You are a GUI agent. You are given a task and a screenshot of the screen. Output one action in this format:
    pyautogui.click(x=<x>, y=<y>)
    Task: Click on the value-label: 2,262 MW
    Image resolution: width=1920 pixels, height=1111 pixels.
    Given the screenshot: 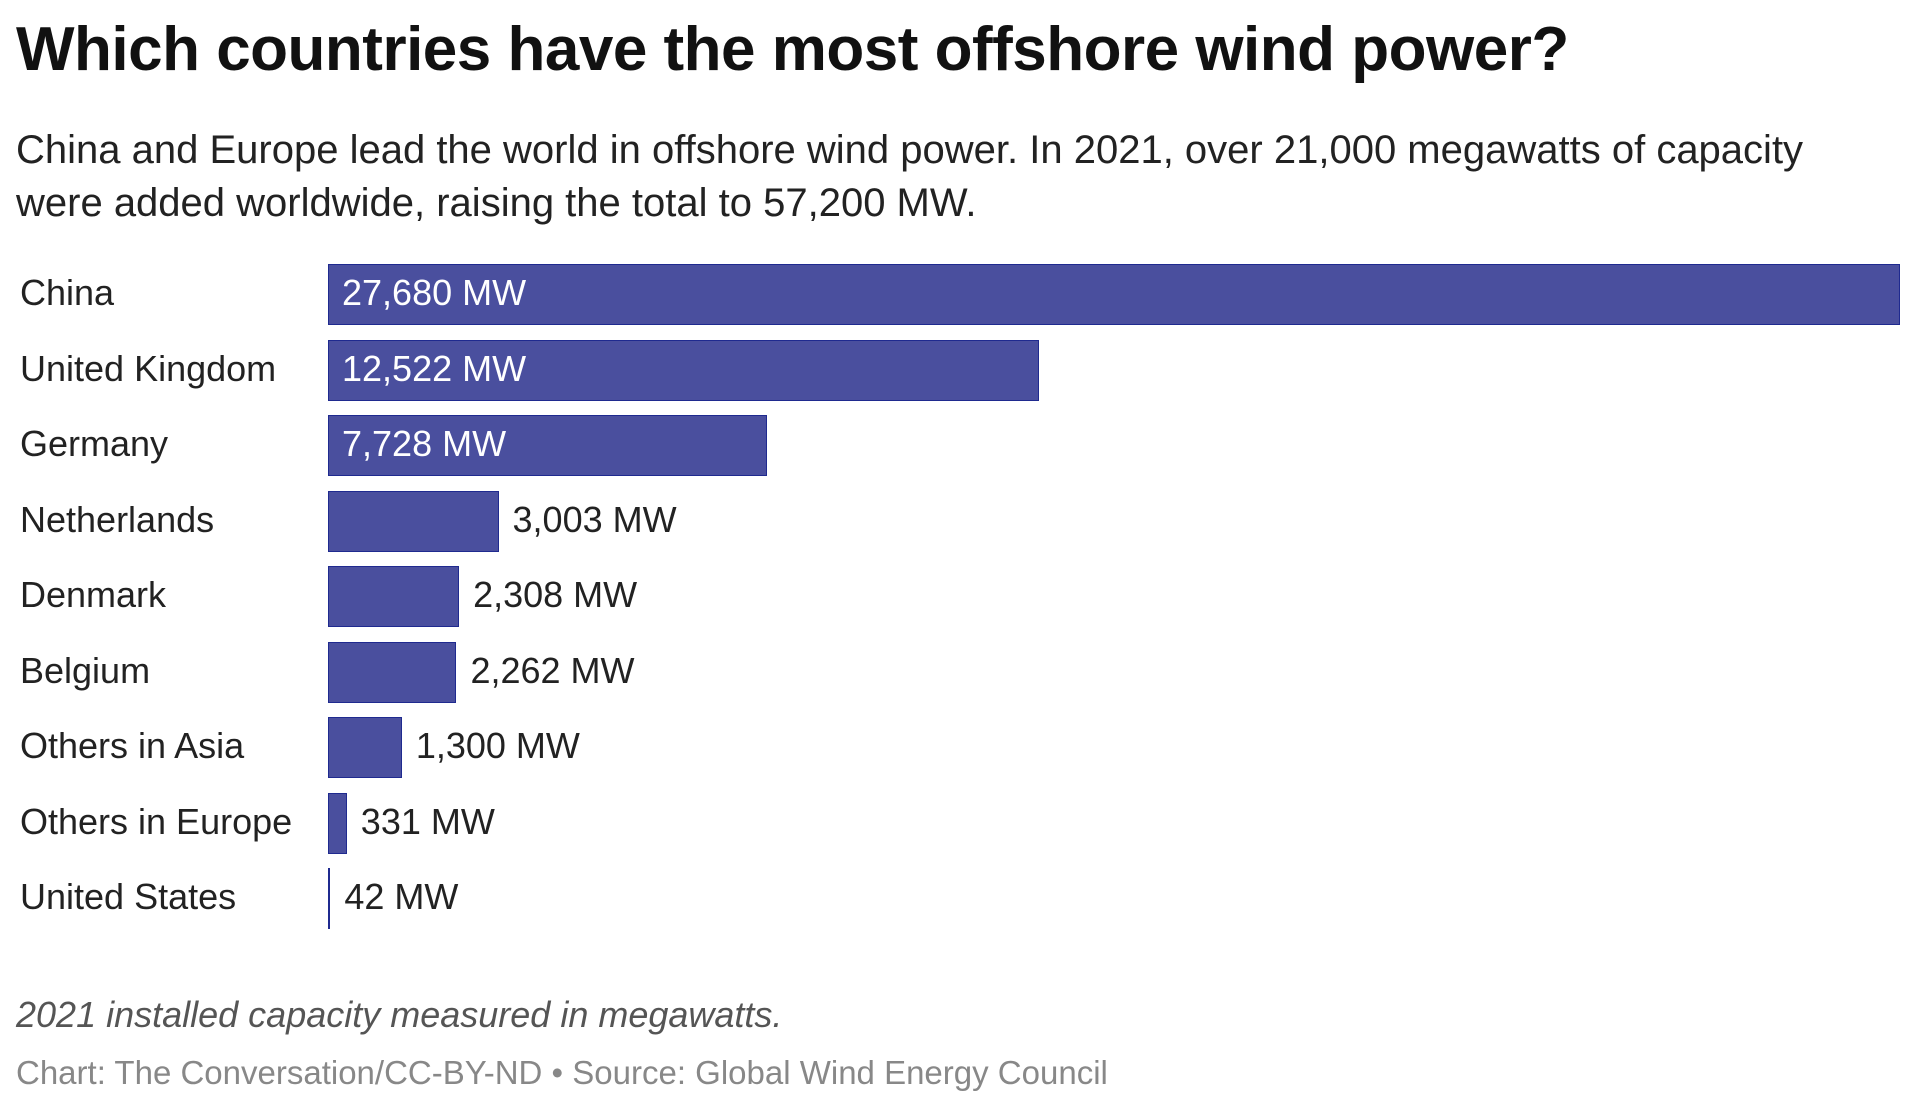 What is the action you would take?
    pyautogui.click(x=552, y=670)
    